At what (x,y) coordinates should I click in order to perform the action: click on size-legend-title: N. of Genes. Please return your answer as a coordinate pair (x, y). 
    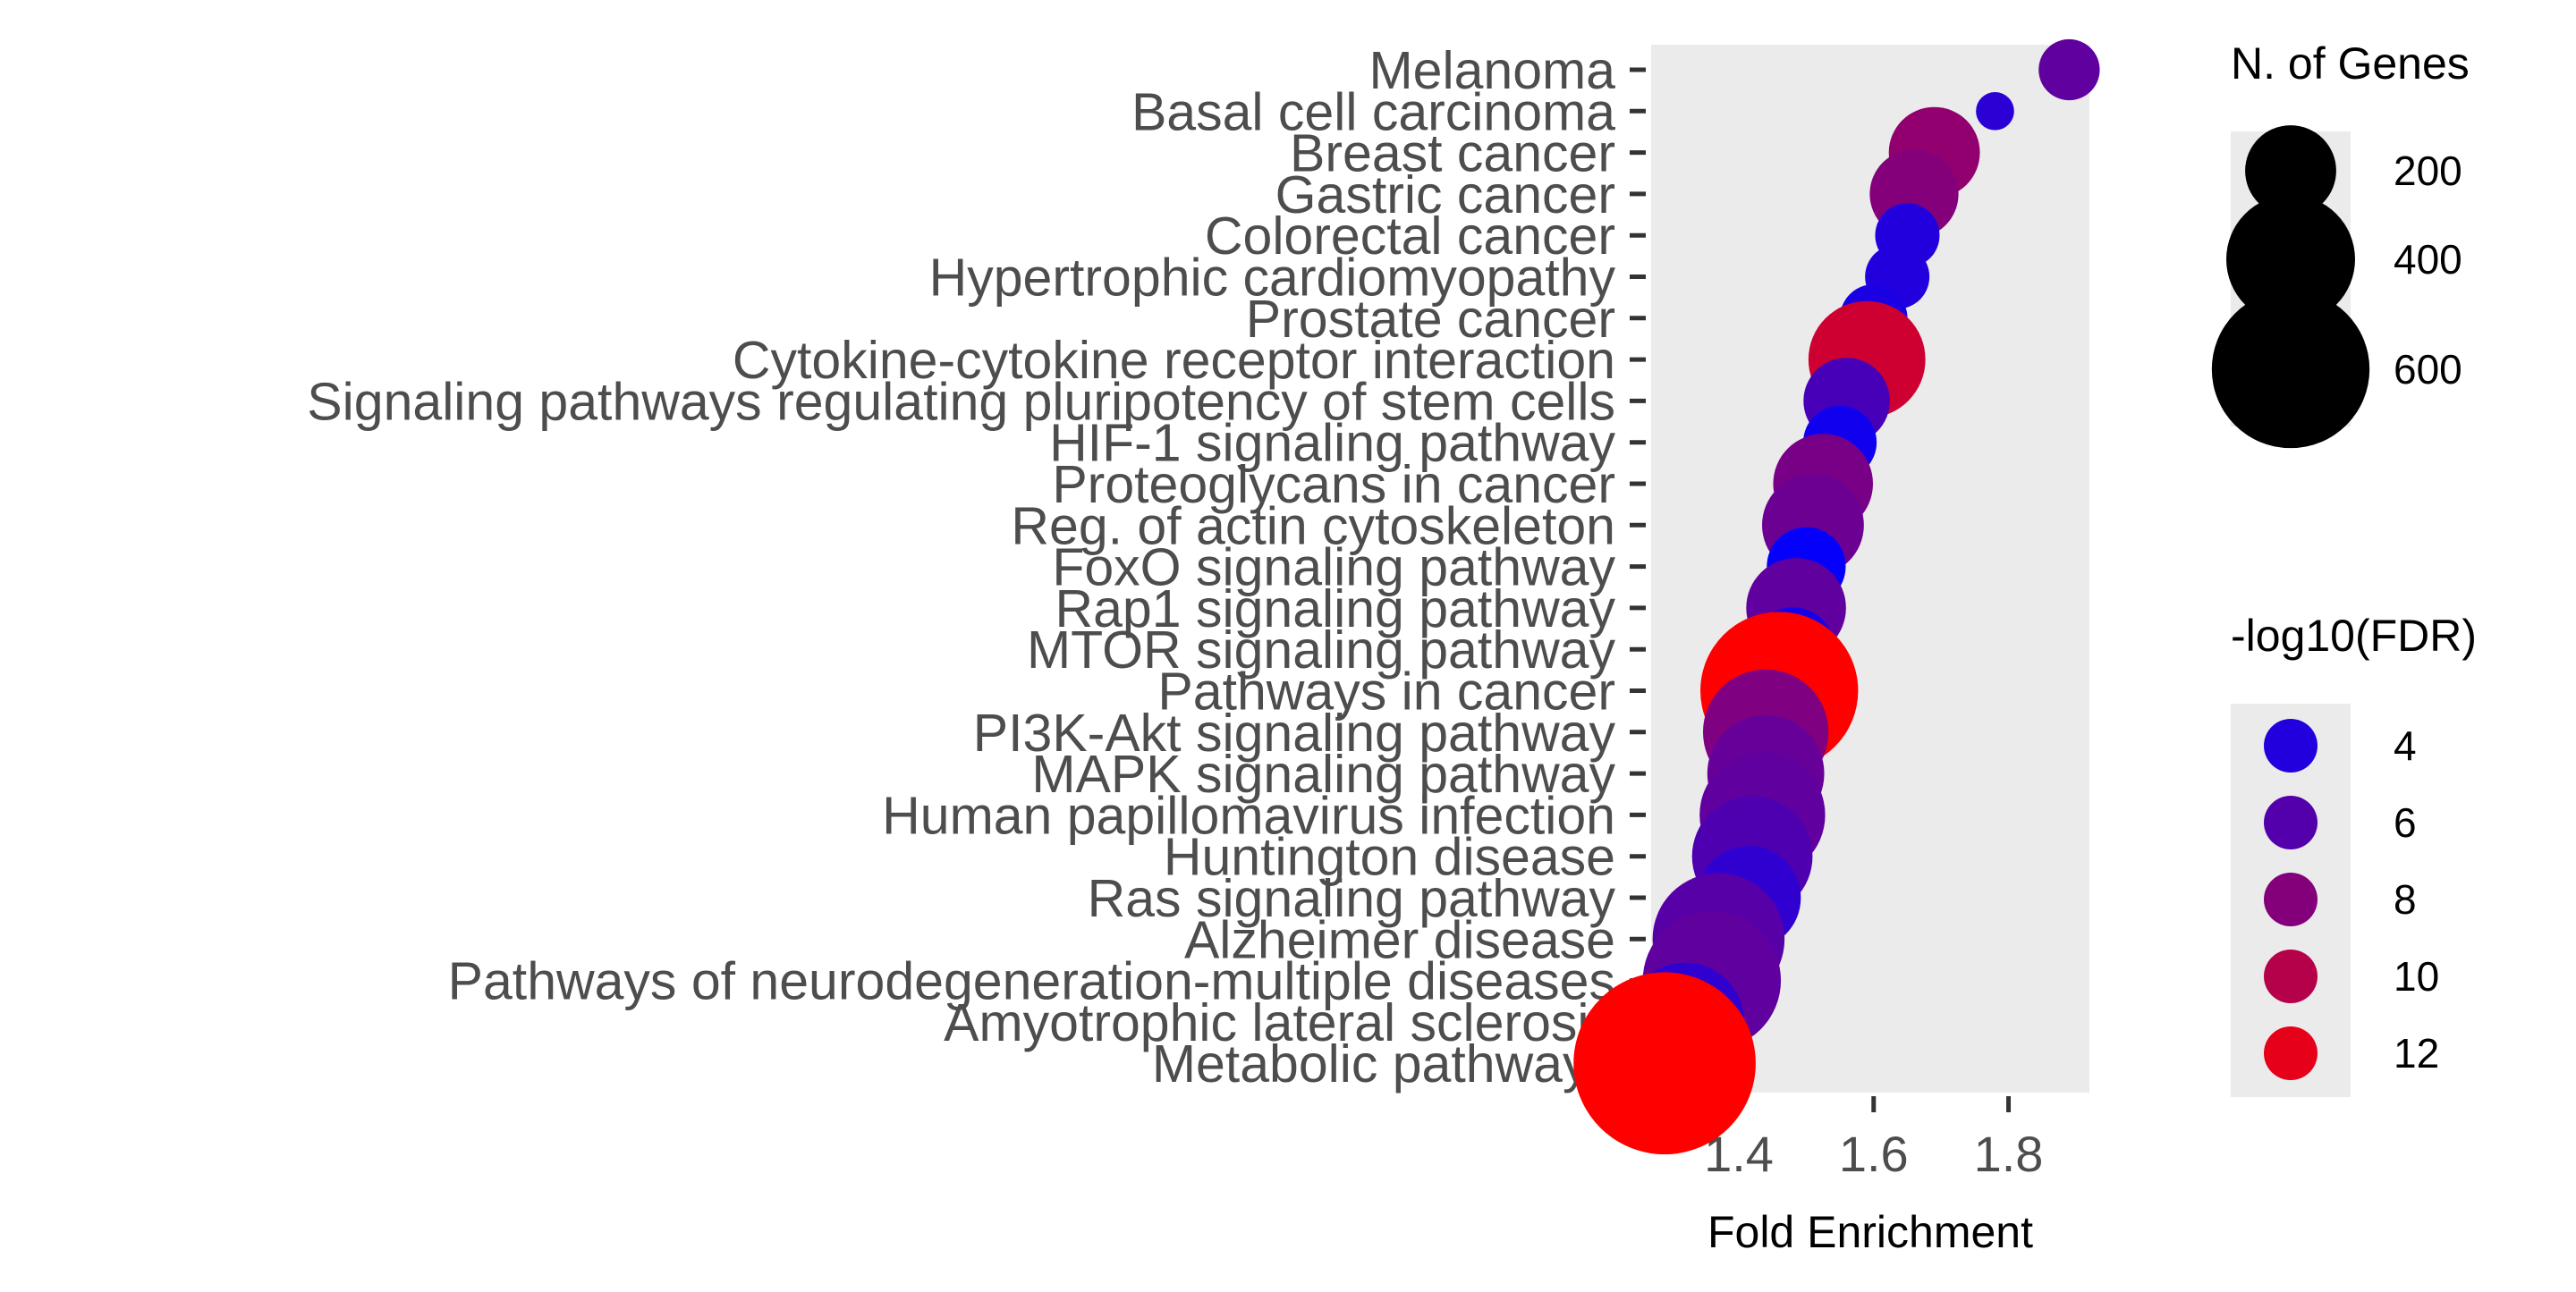
    Looking at the image, I should click on (2350, 63).